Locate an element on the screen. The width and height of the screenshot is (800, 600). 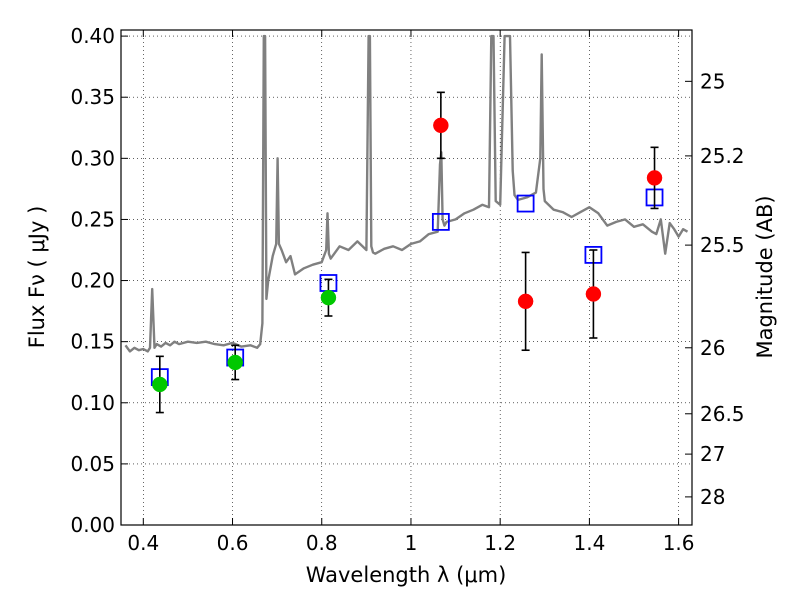
y2-tick-label: 25.5 is located at coordinates (722, 245).